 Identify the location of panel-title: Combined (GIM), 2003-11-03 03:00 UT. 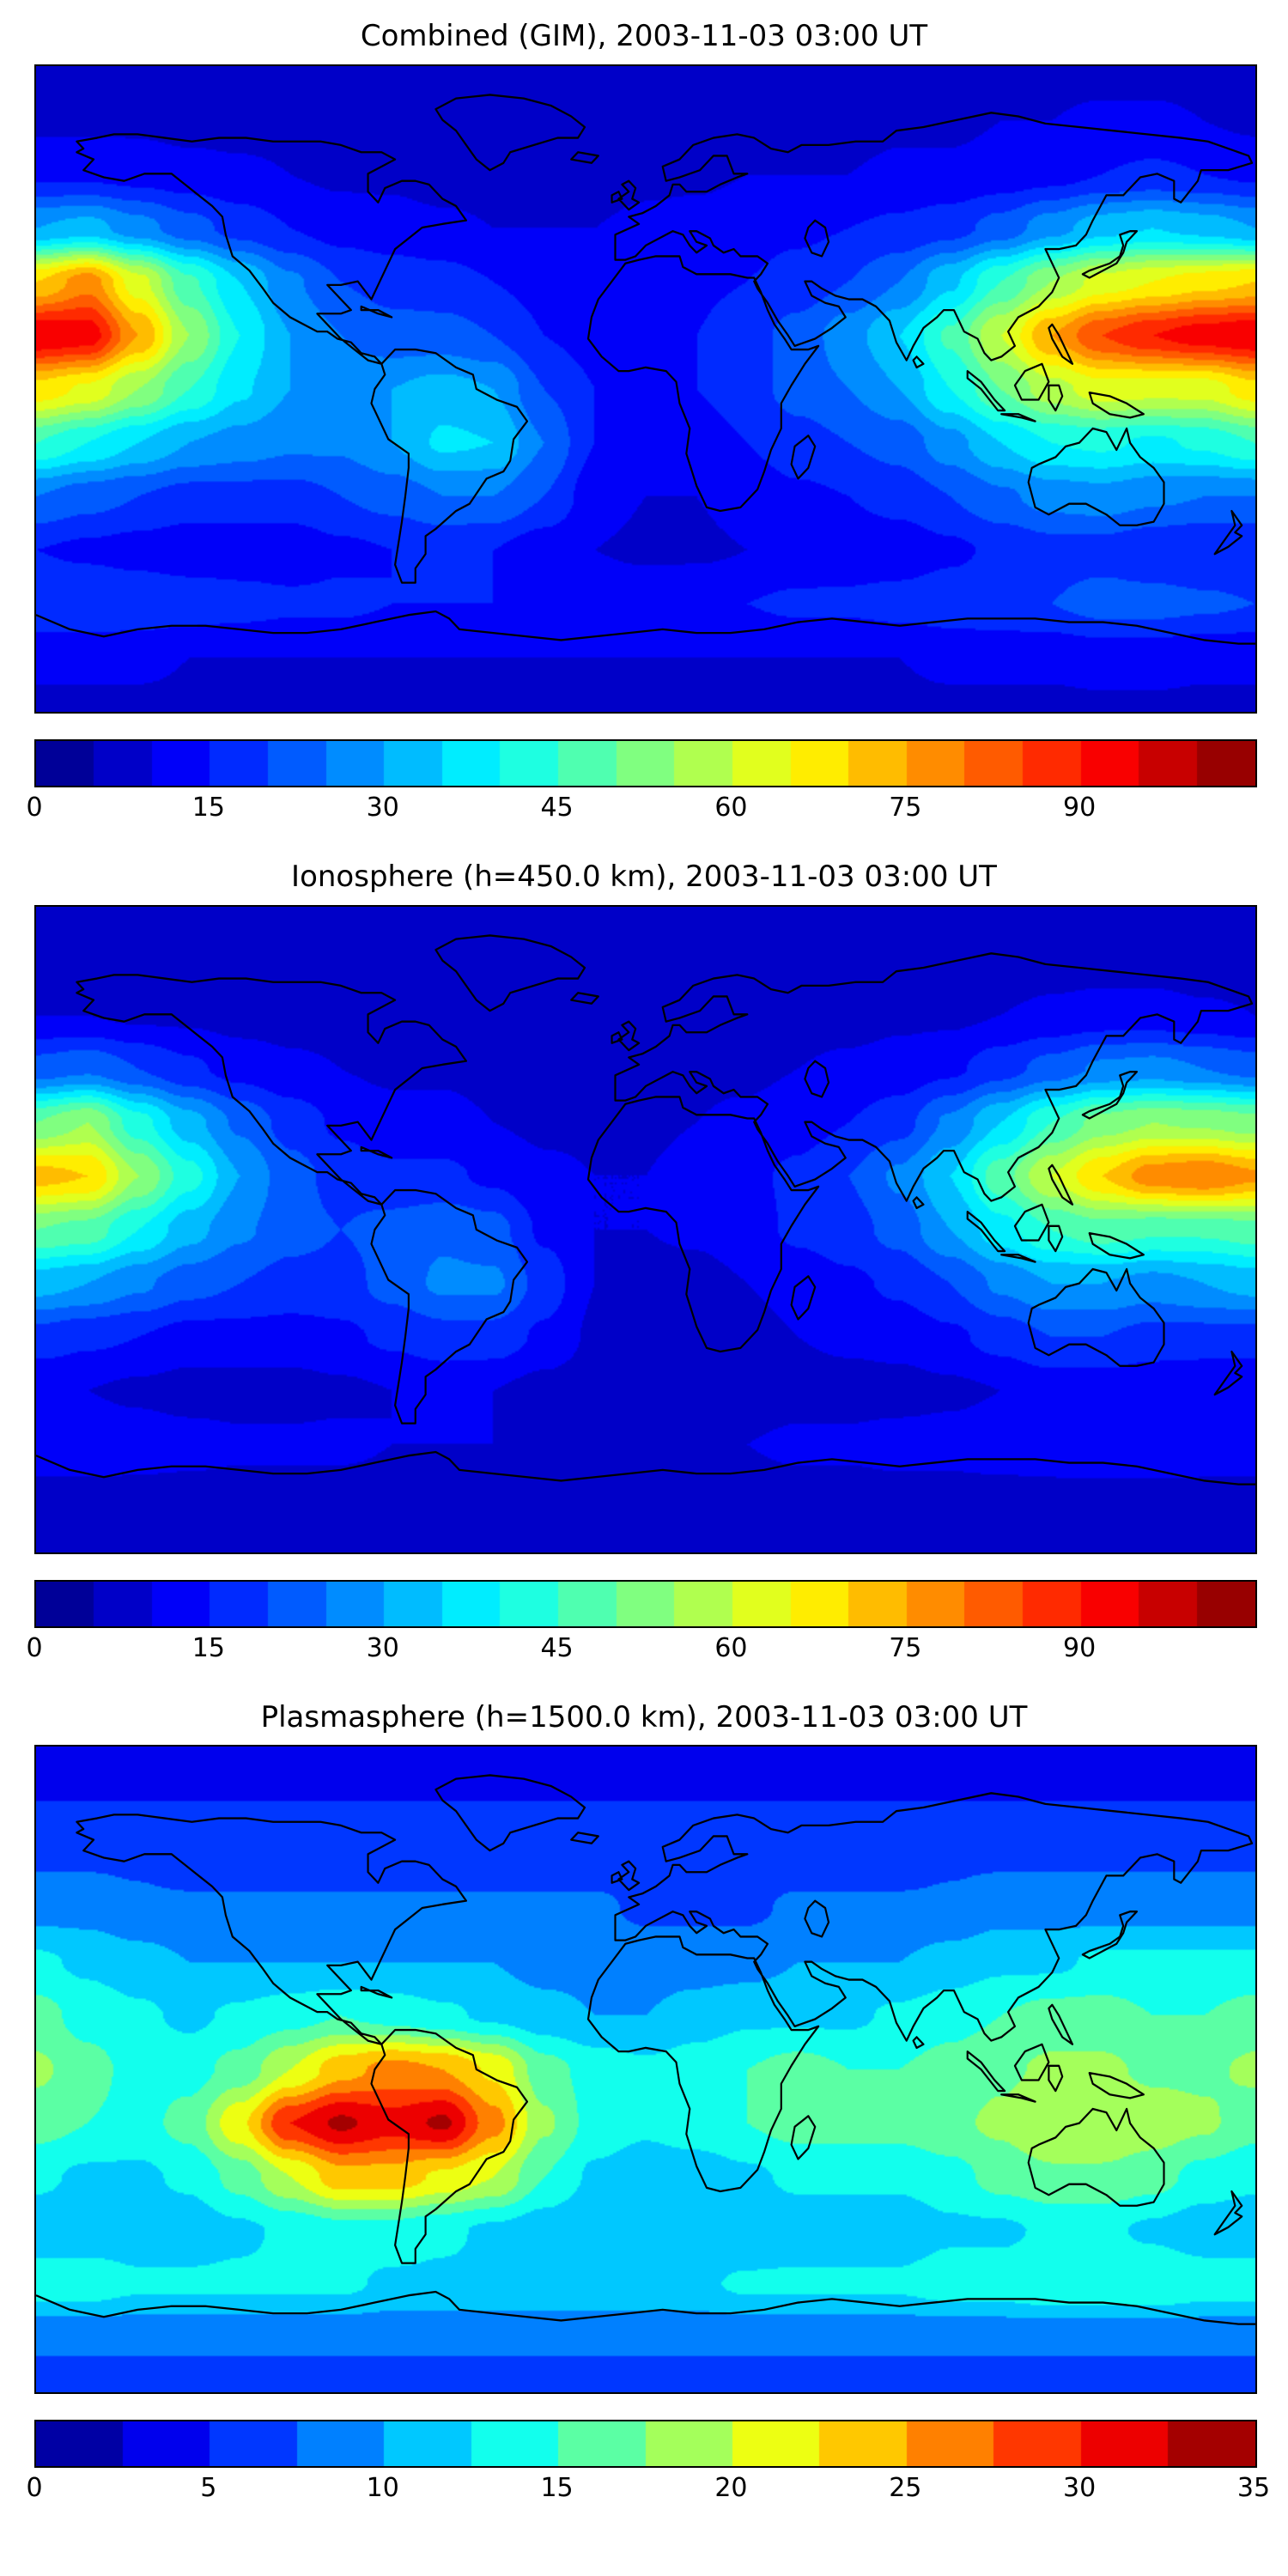
(644, 36).